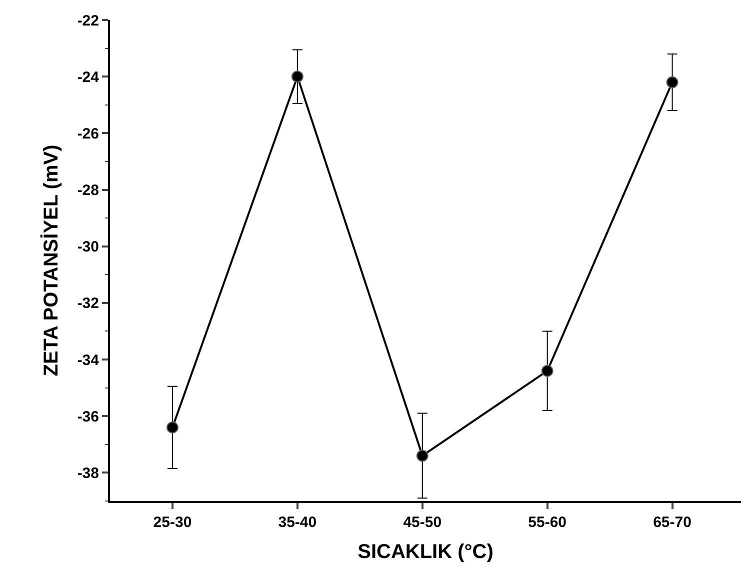 This screenshot has height=586, width=751. I want to click on y-tick-label: -38, so click(88, 473).